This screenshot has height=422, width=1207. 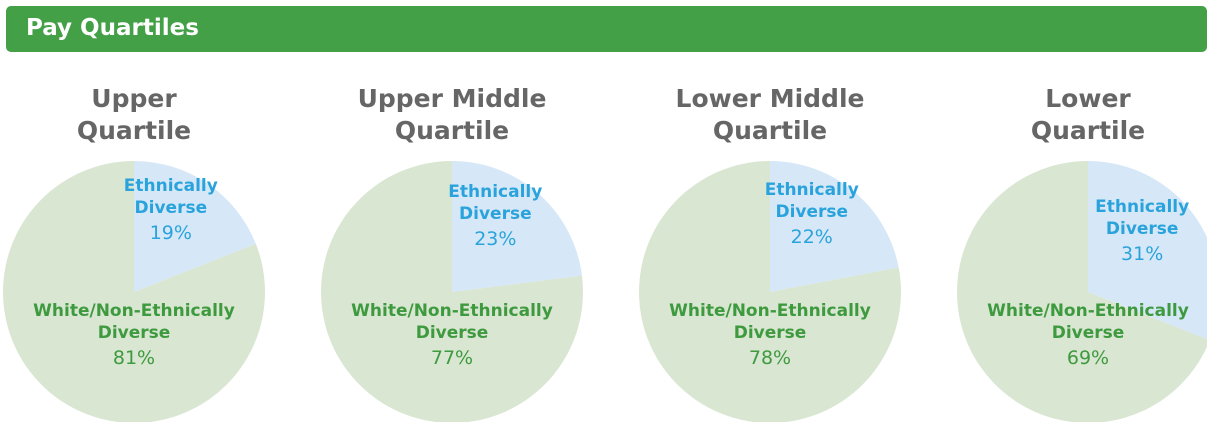 What do you see at coordinates (770, 114) in the screenshot?
I see `pie-title: Lower Middle Quartile` at bounding box center [770, 114].